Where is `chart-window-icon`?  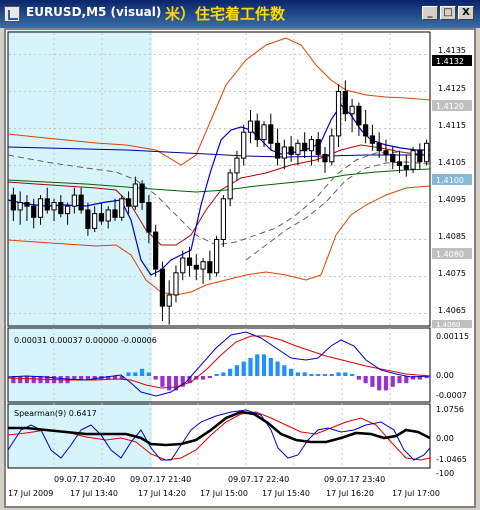 chart-window-icon is located at coordinates (12, 14).